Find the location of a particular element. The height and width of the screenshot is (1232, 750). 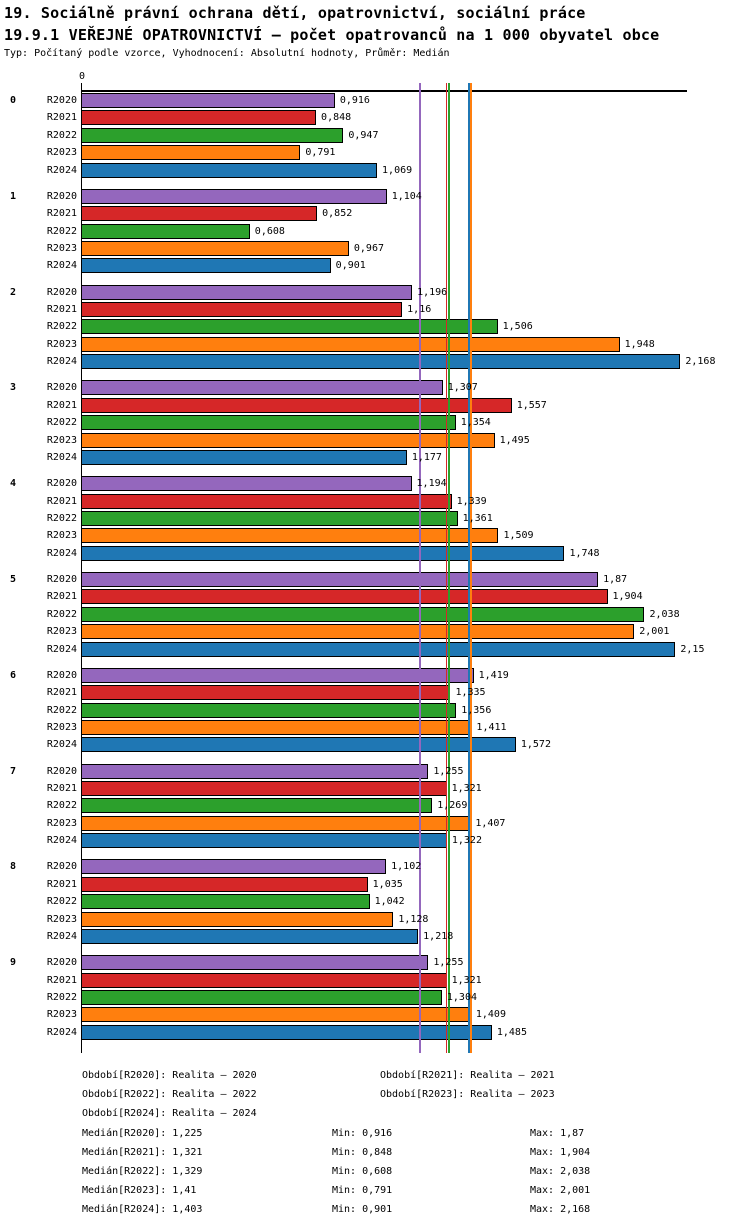

group-label: 3 is located at coordinates (13, 388).